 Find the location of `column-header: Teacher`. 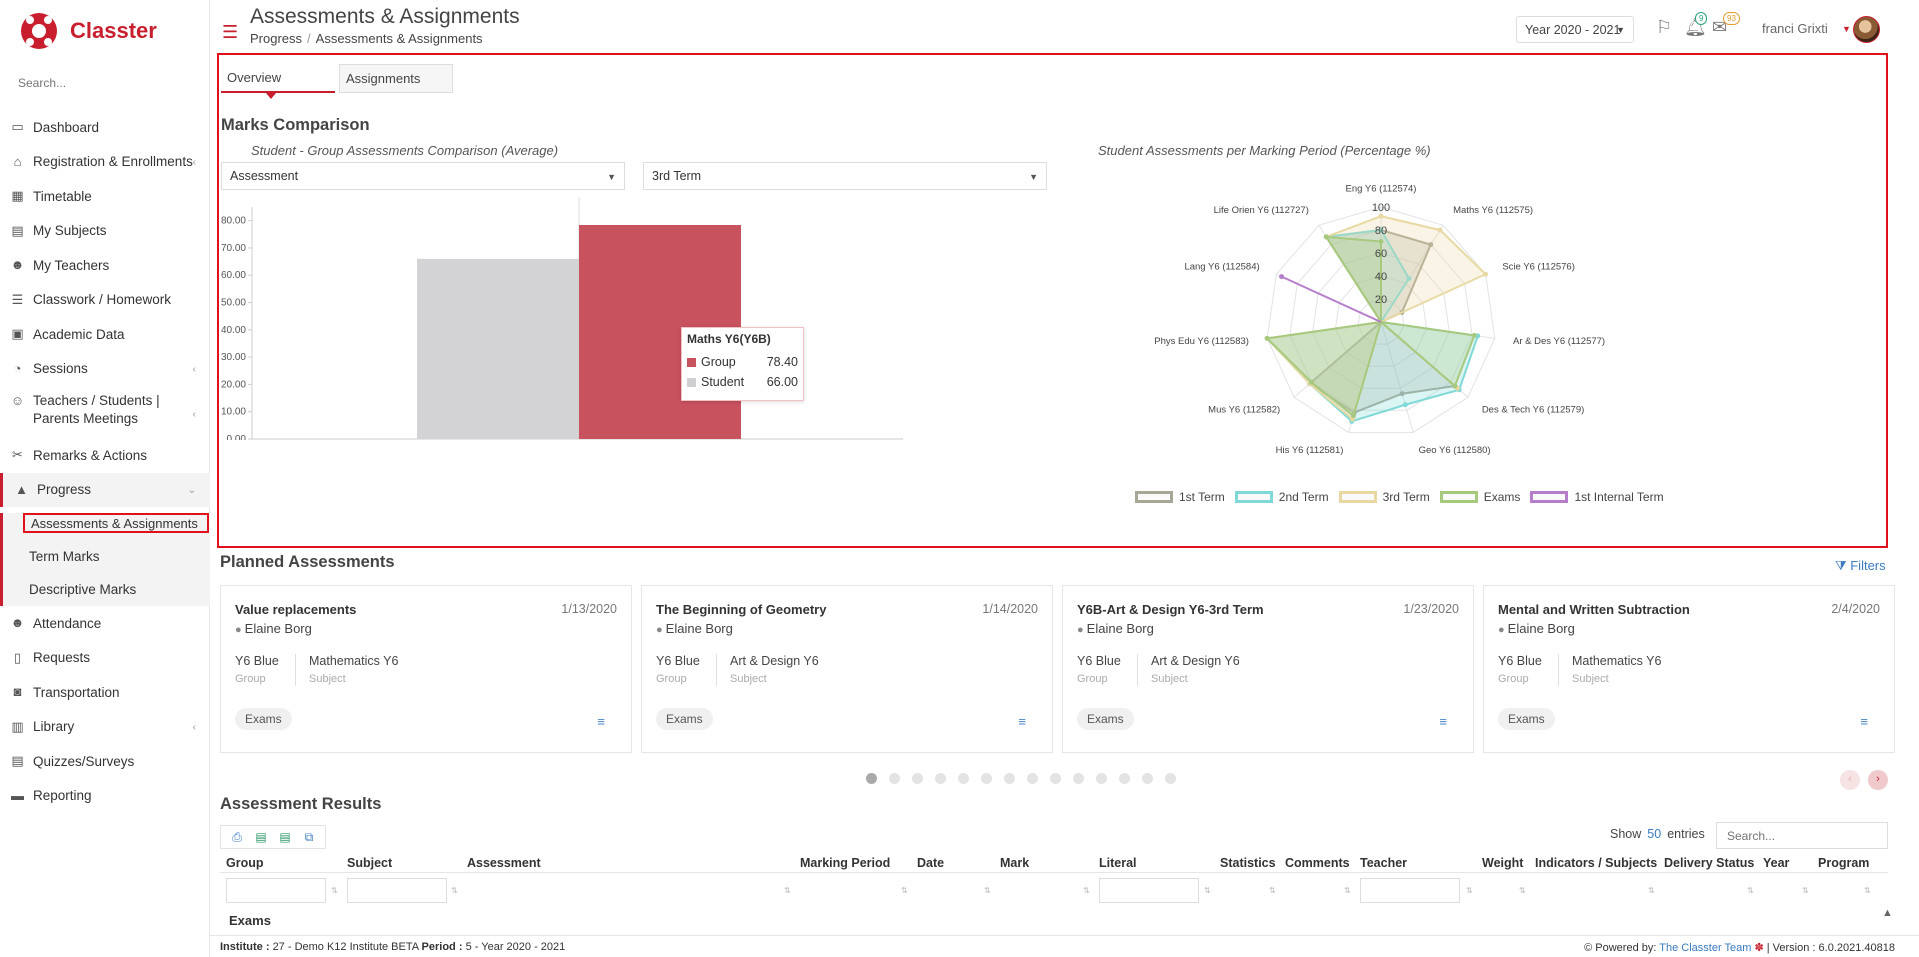

column-header: Teacher is located at coordinates (1384, 863).